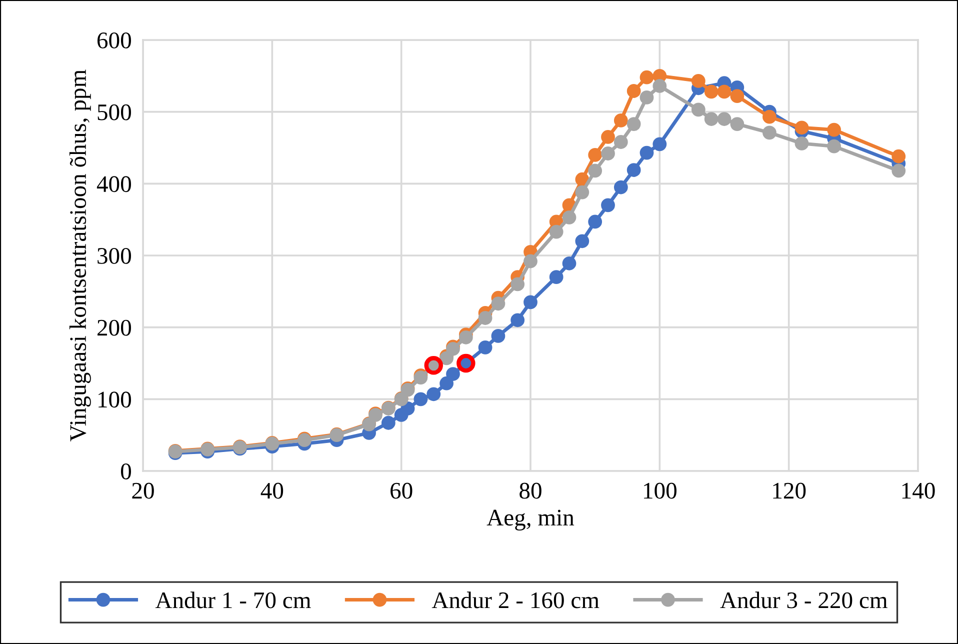 The image size is (958, 644). I want to click on x-tick-label: 40, so click(272, 490).